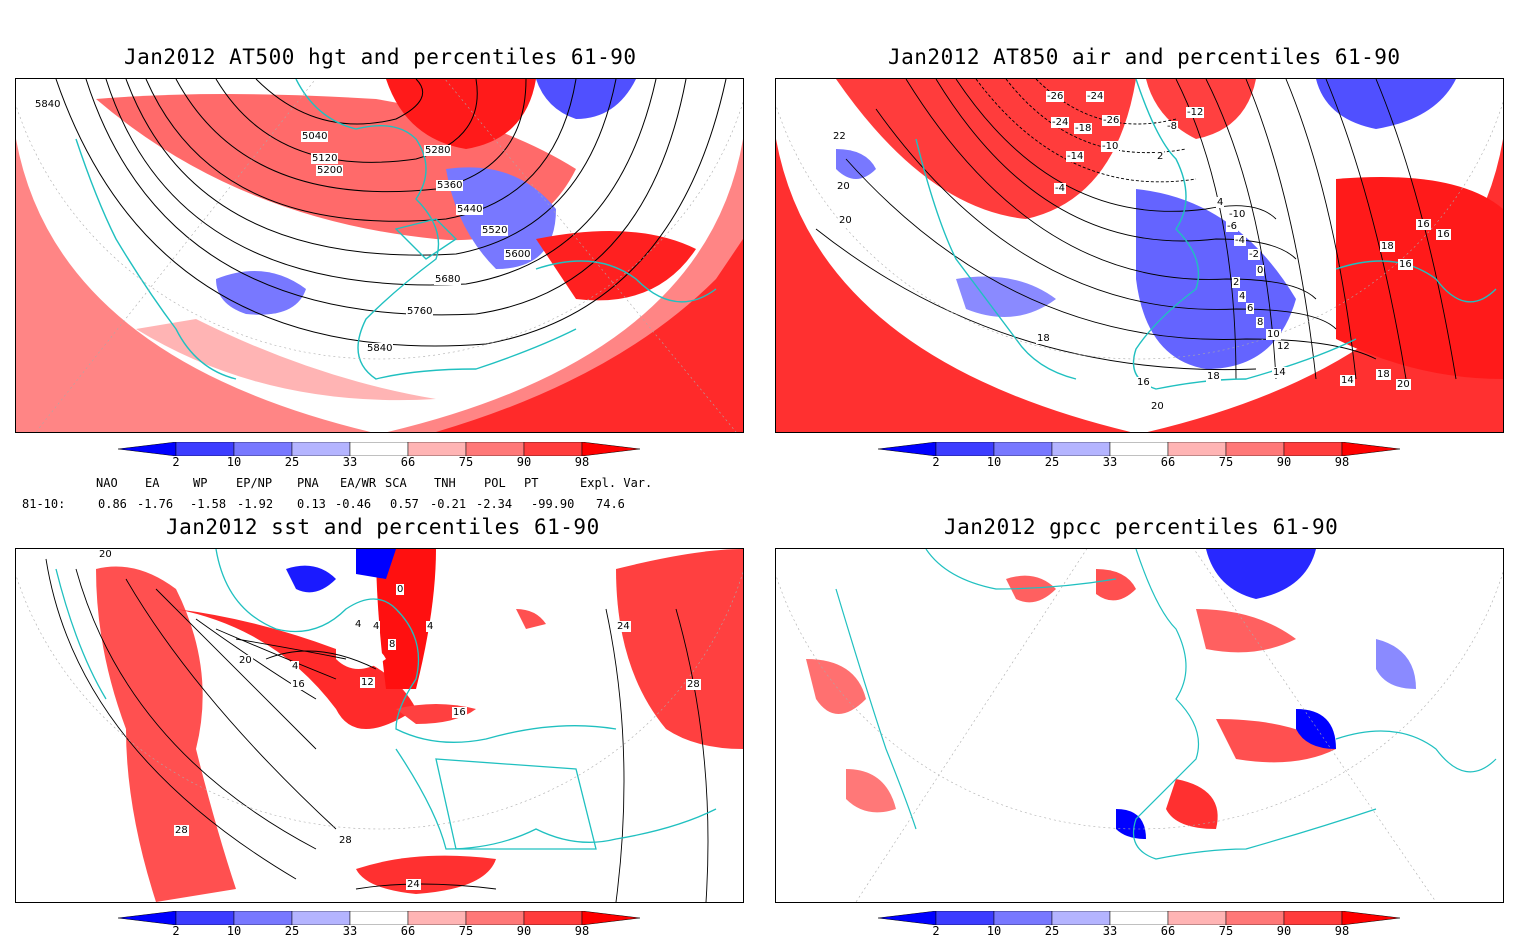  I want to click on contour-label: -12, so click(1195, 112).